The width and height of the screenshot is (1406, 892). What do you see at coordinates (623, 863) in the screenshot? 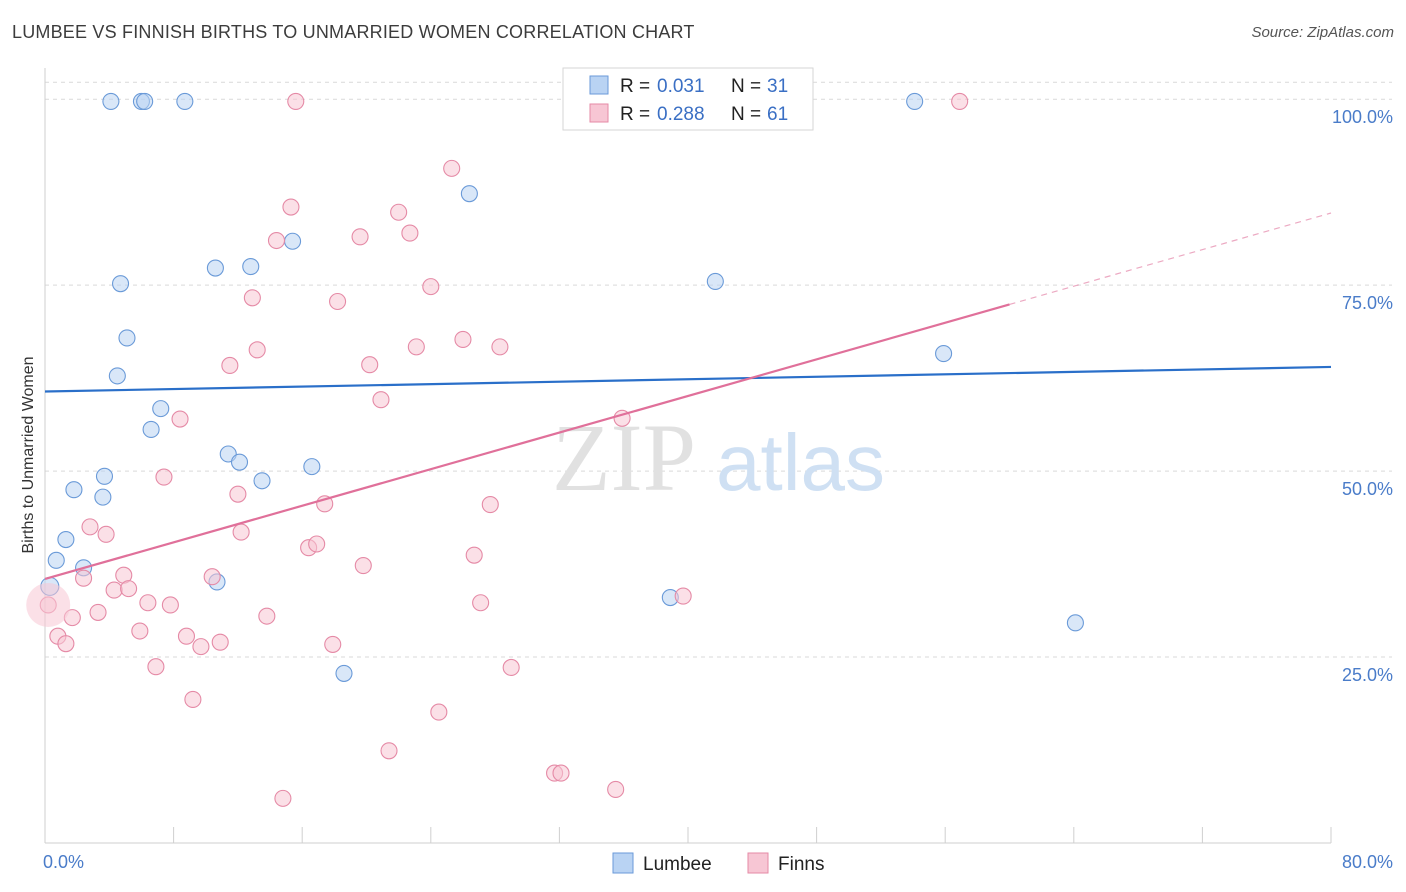
I see `bottom-legend-swatch-lumbee` at bounding box center [623, 863].